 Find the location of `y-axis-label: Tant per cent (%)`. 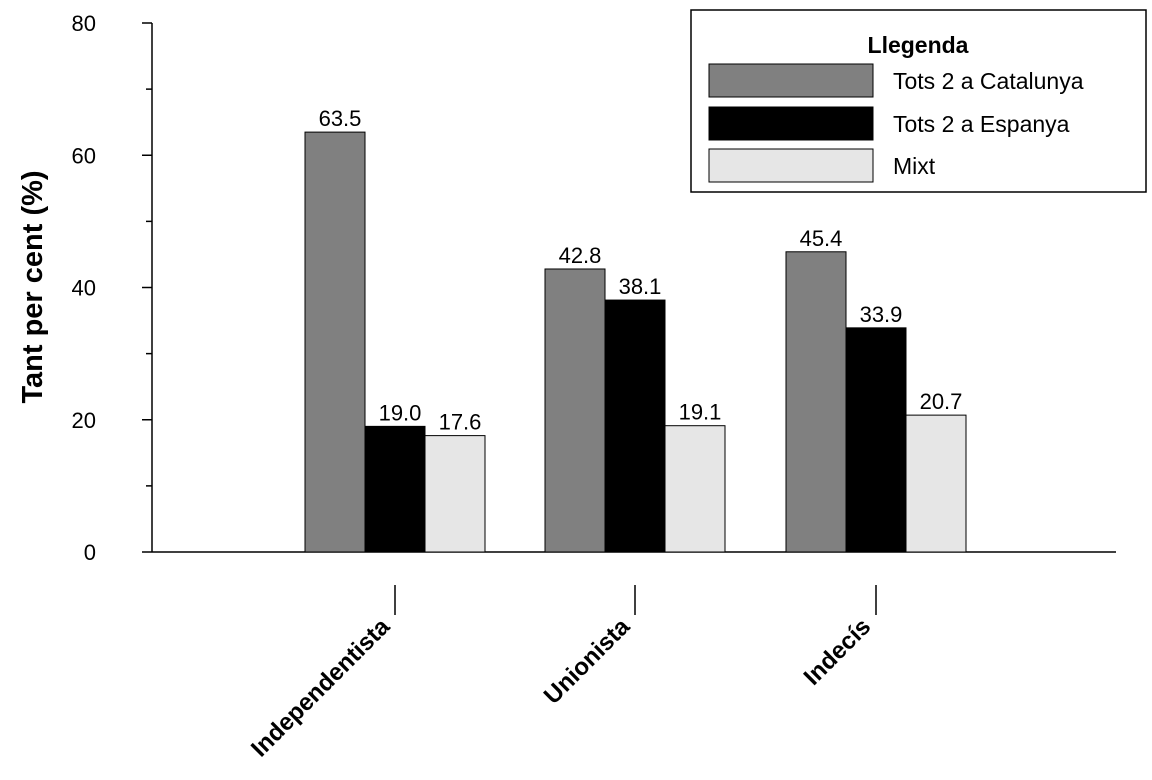

y-axis-label: Tant per cent (%) is located at coordinates (33, 286).